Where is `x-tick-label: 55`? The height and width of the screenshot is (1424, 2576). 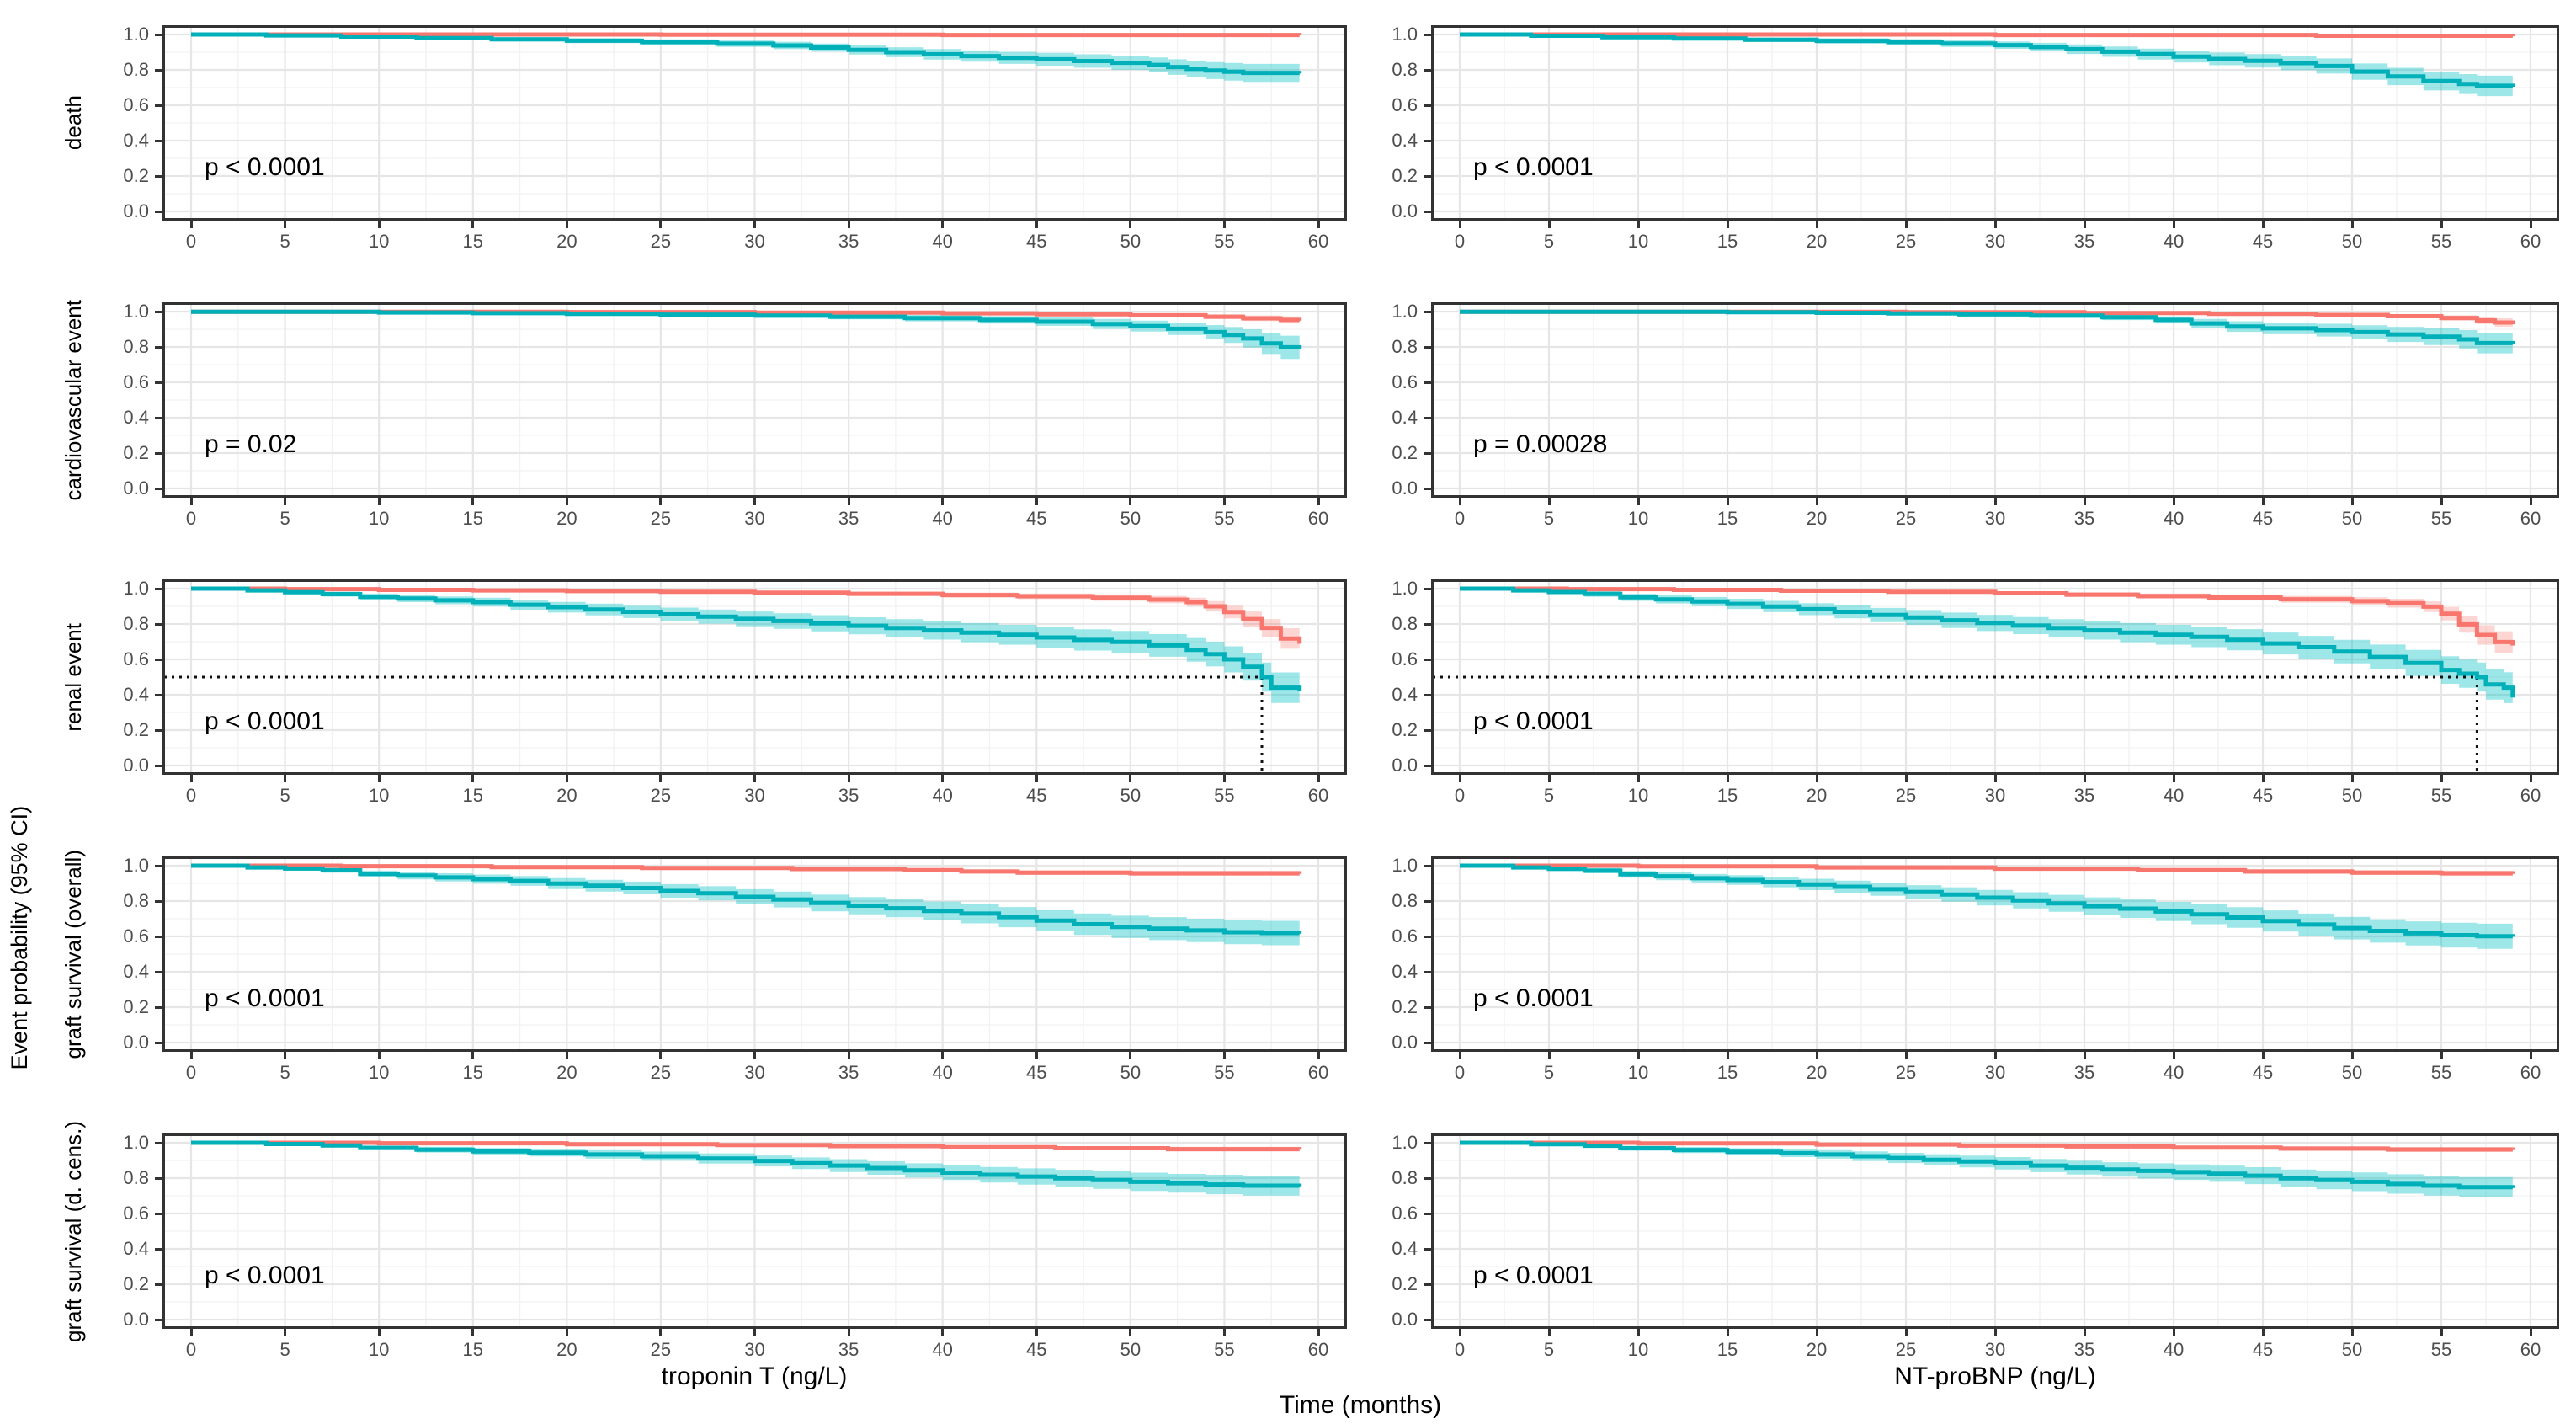
x-tick-label: 55 is located at coordinates (1225, 518).